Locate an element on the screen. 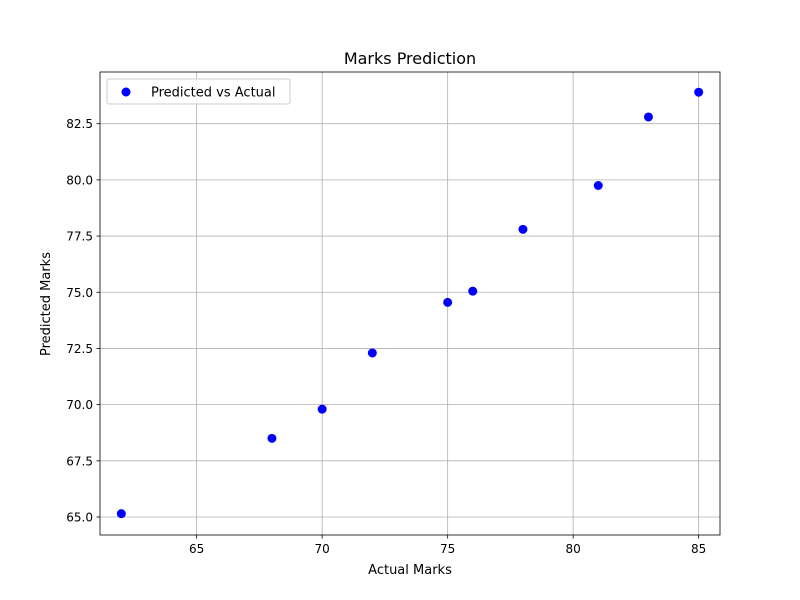 The image size is (800, 600). x-tick-label: 85 is located at coordinates (698, 549).